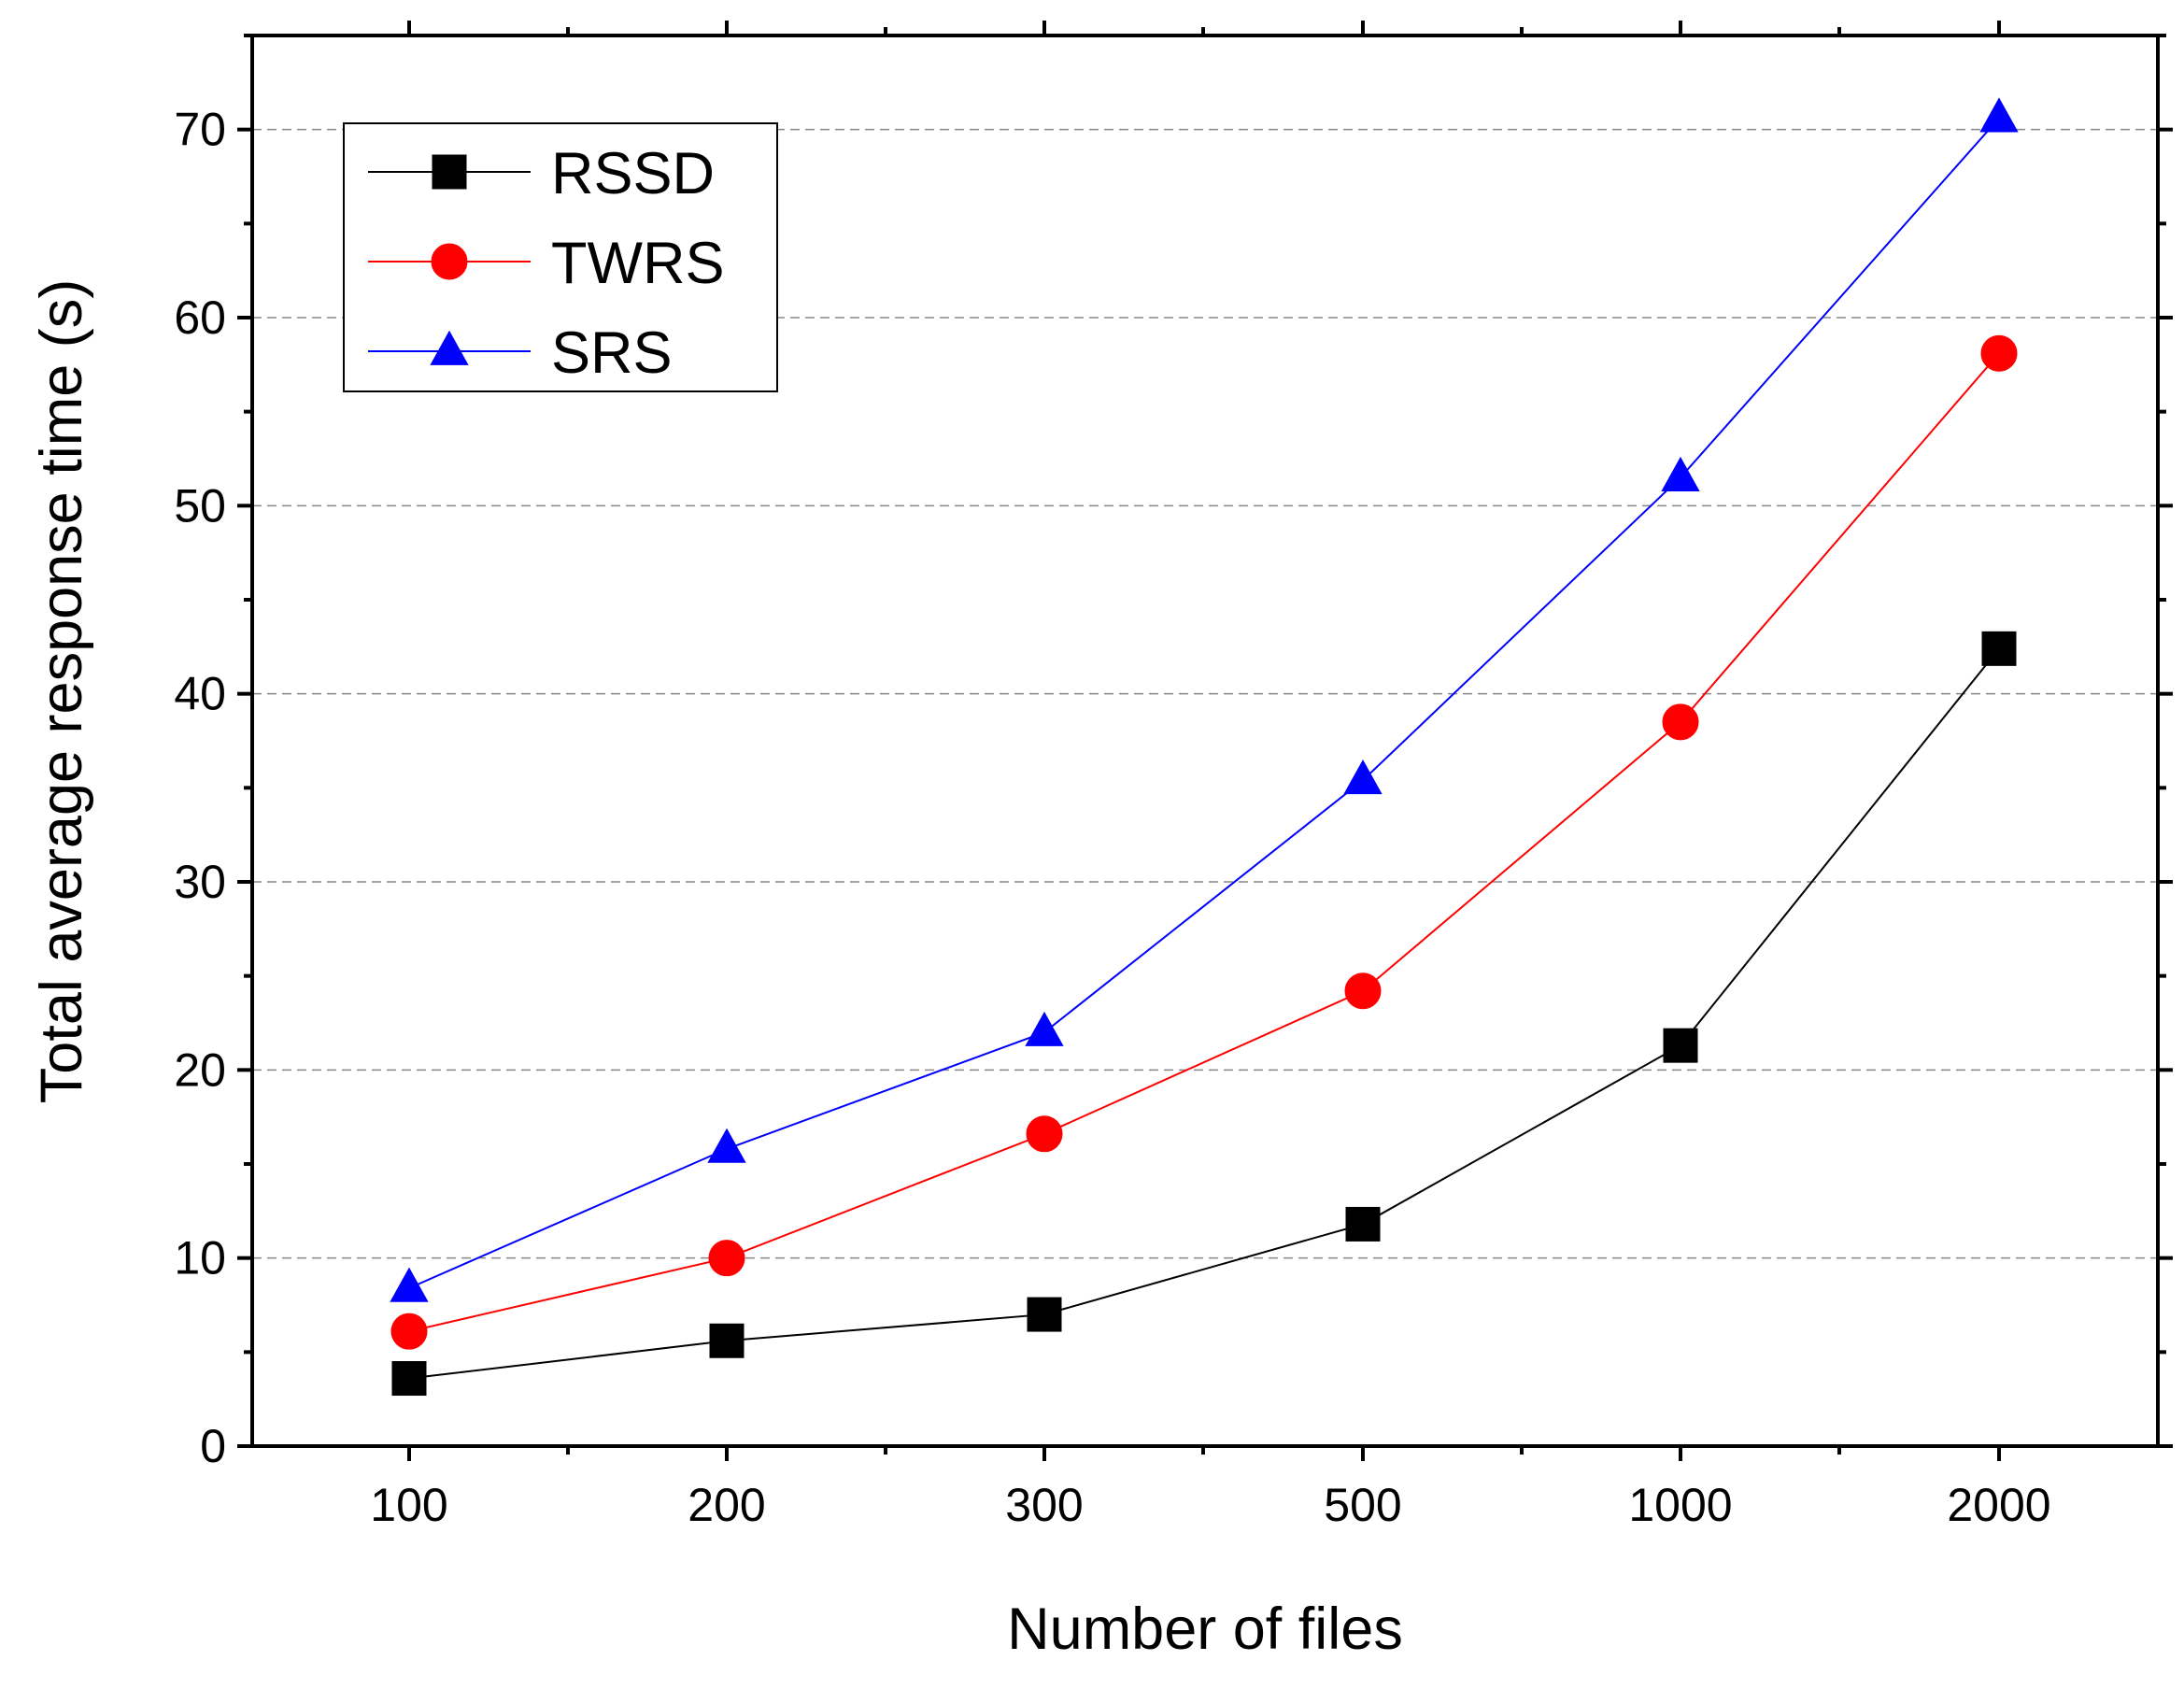 The width and height of the screenshot is (2184, 1689). Describe the element at coordinates (541, 174) in the screenshot. I see `legend-item-rssd: RSSD` at that location.